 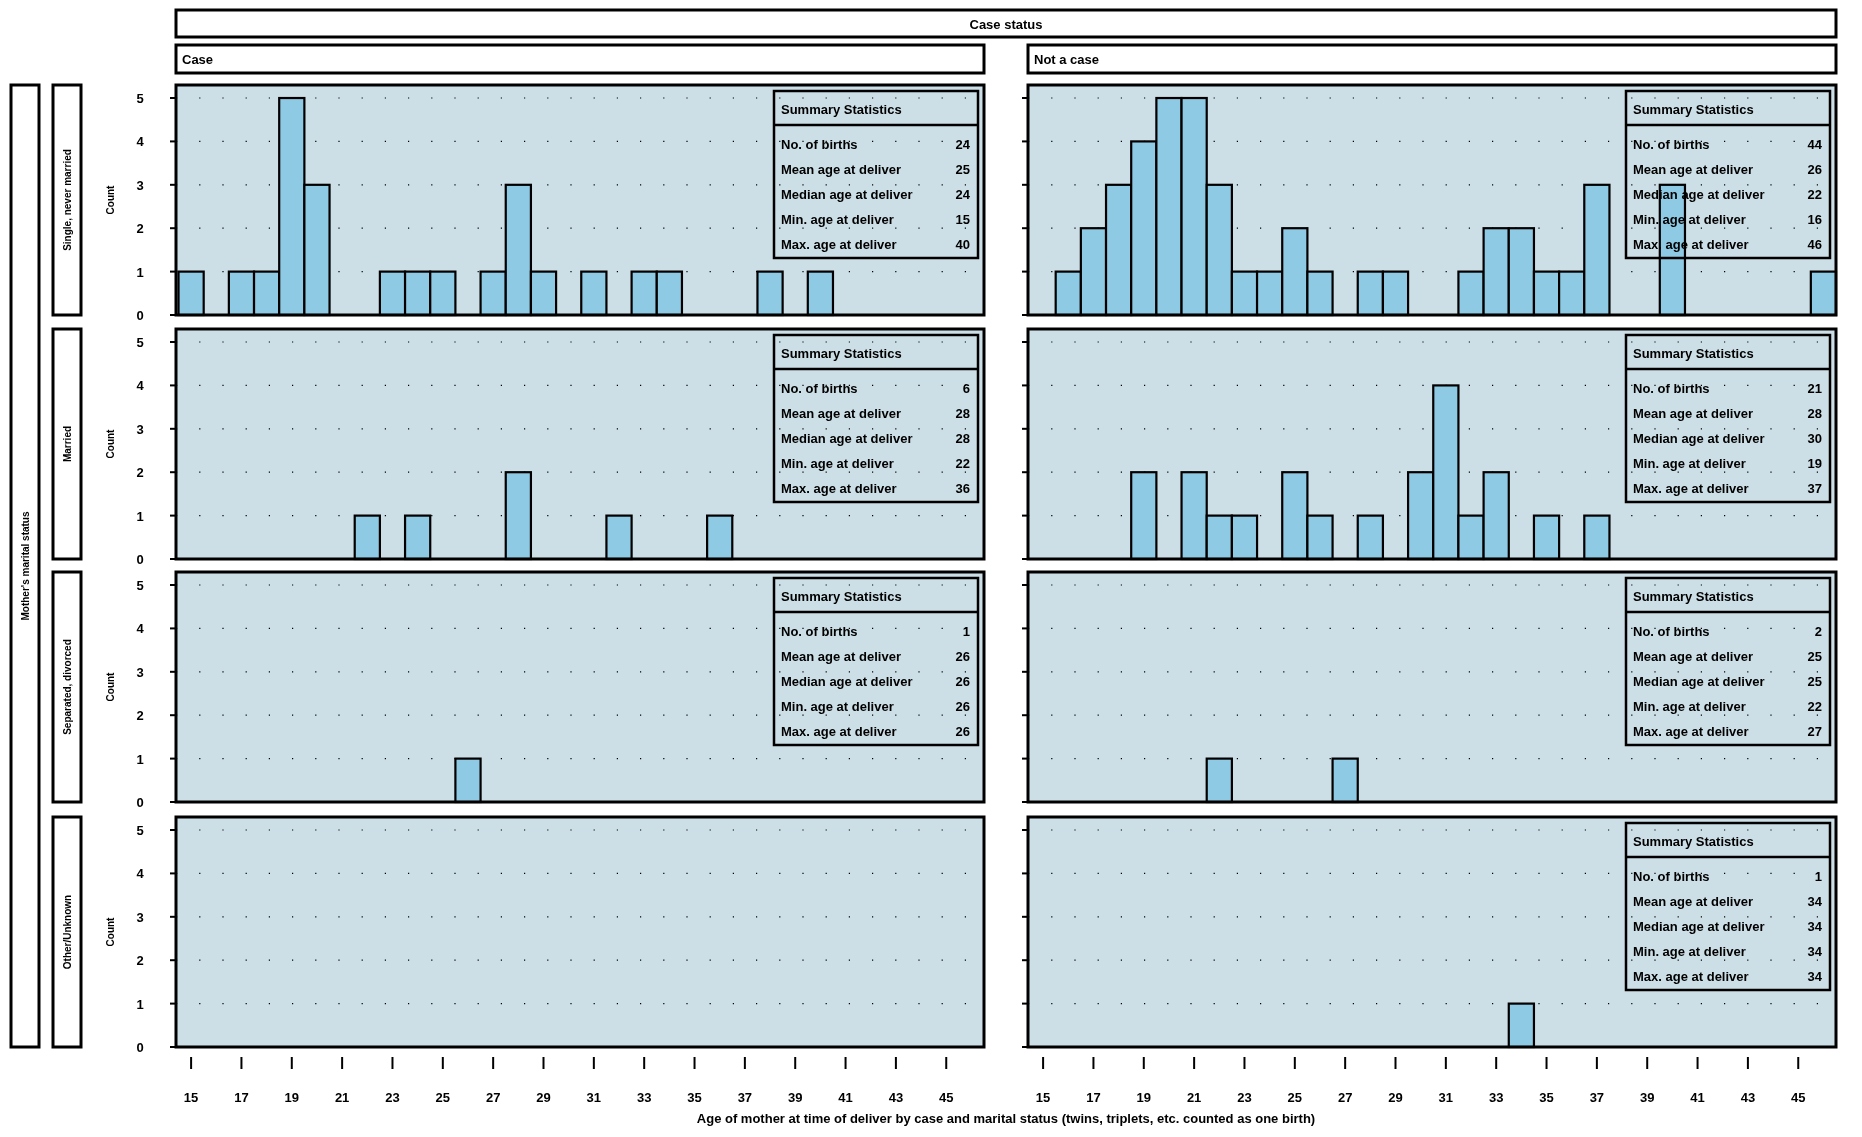 What do you see at coordinates (342, 1097) in the screenshot?
I see `x-tick-label: 21` at bounding box center [342, 1097].